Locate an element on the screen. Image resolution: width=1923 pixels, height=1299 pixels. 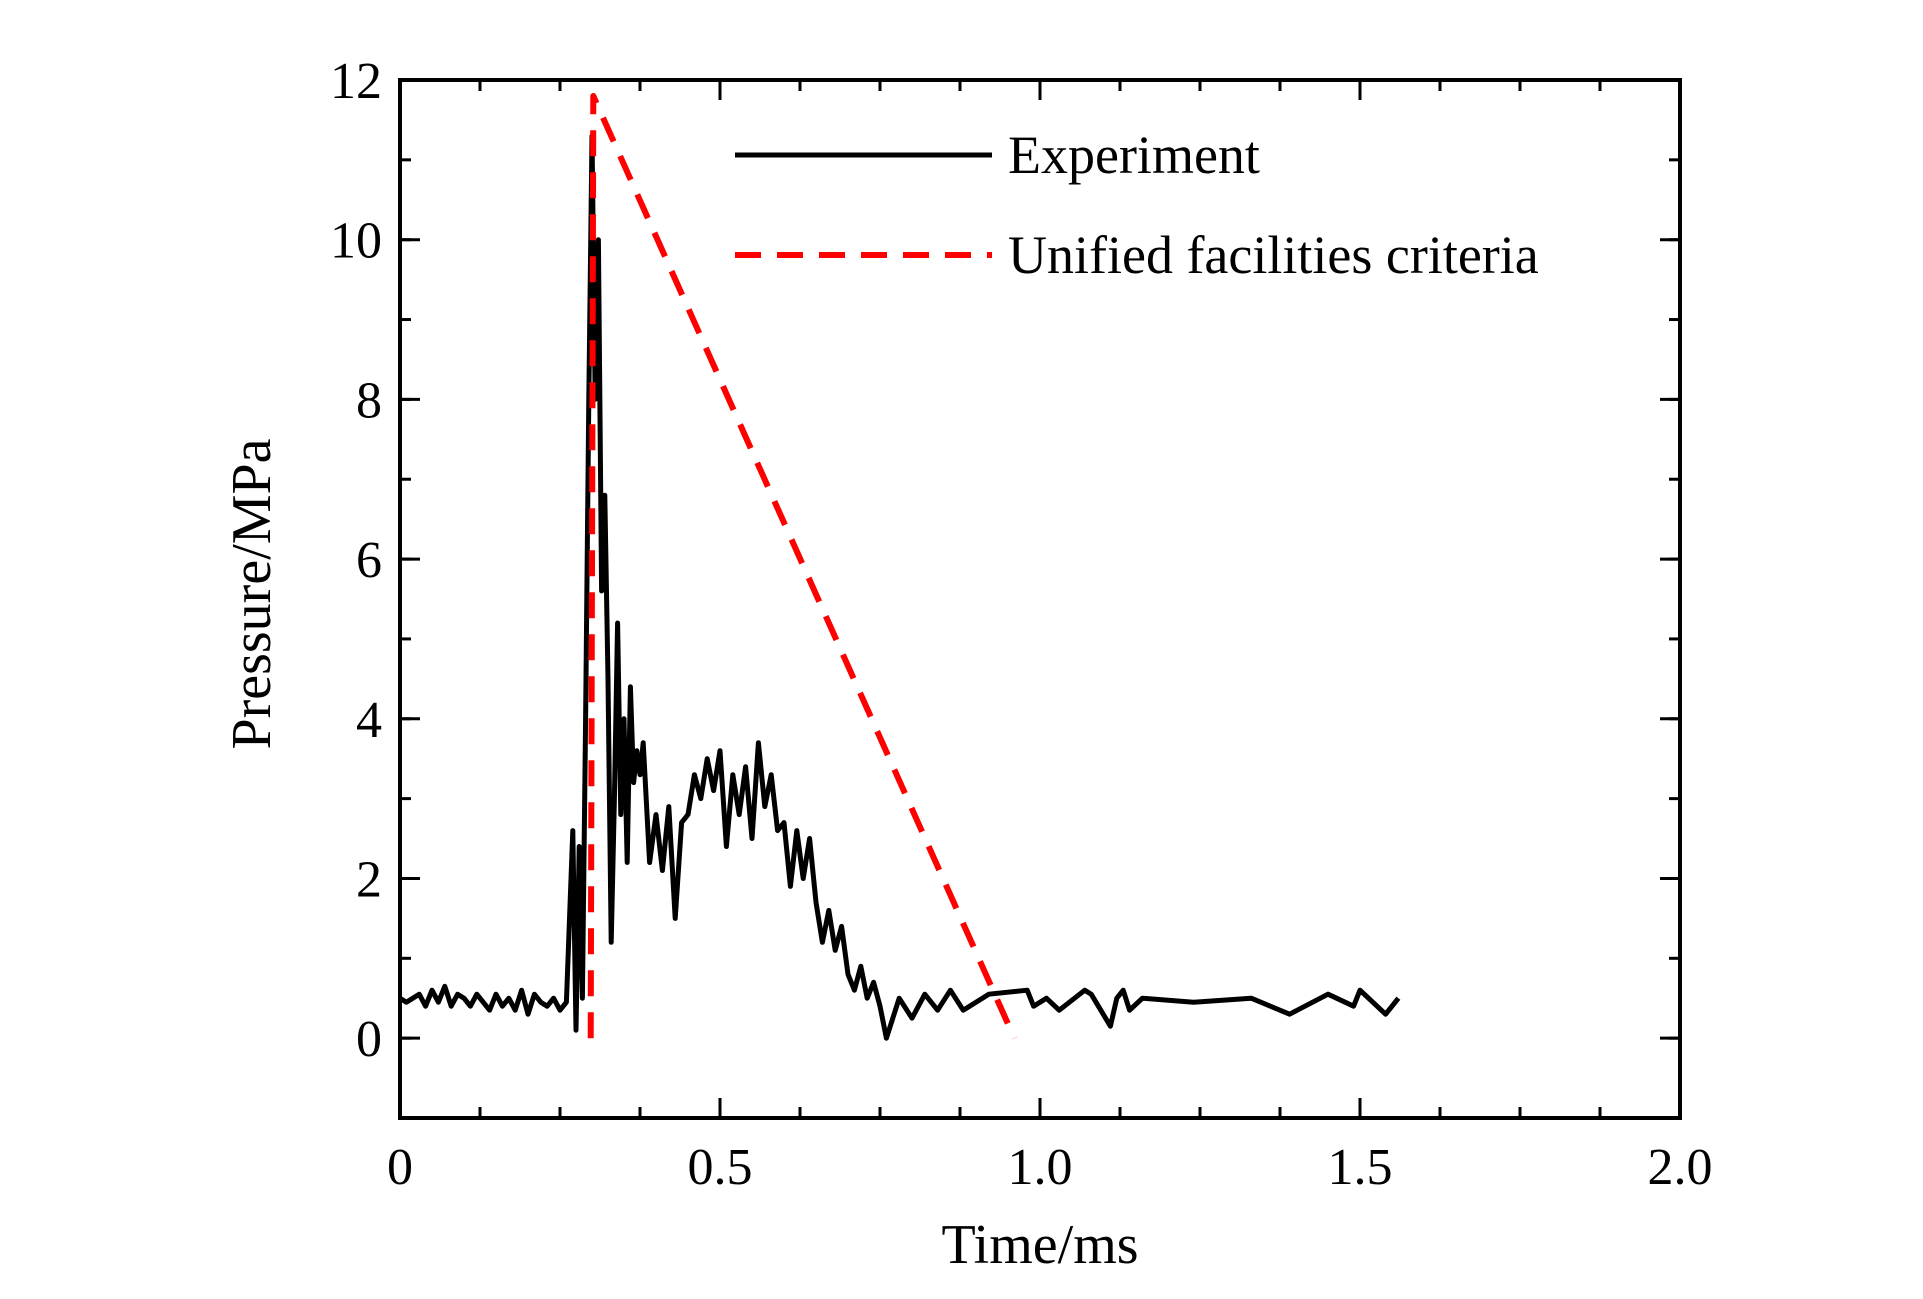
legend-label-unified-facilities-criteria: Unified facilities criteria is located at coordinates (1273, 255).